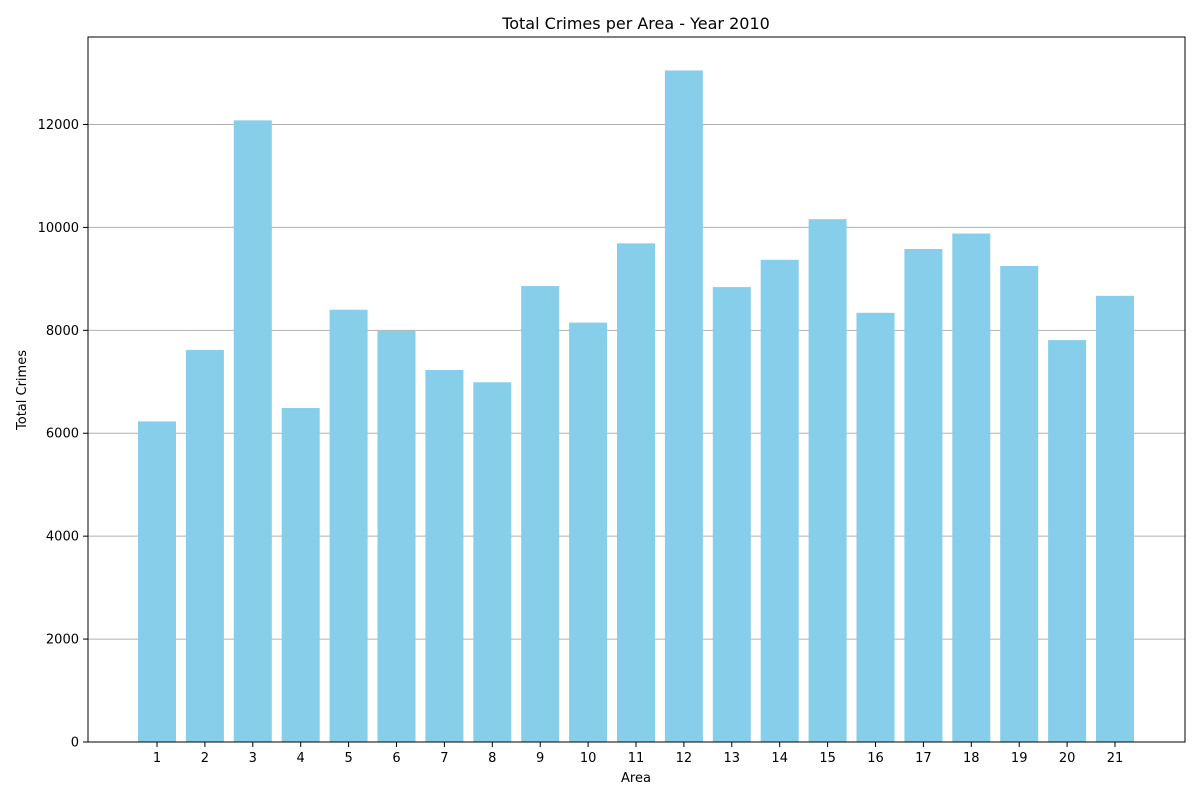  What do you see at coordinates (1019, 758) in the screenshot?
I see `x-tick-label: 19` at bounding box center [1019, 758].